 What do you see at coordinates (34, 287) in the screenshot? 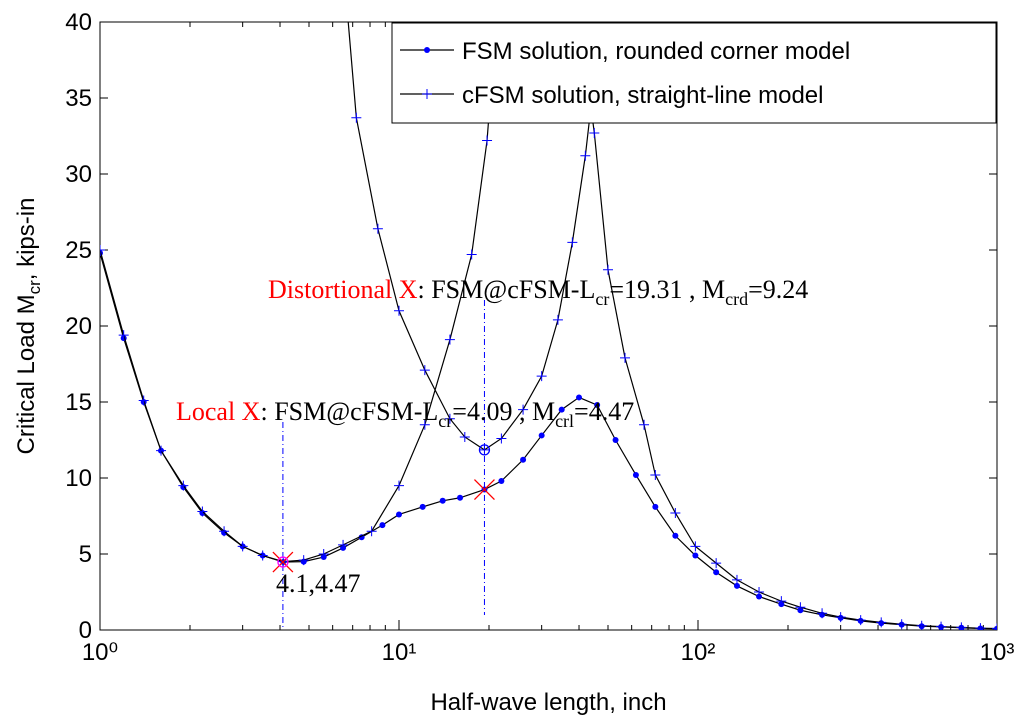
I see `y-axis-label-part: cr` at bounding box center [34, 287].